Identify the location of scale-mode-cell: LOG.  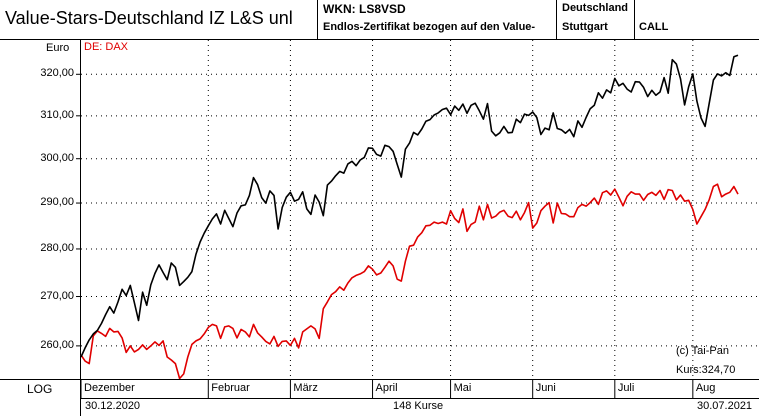
(40, 397).